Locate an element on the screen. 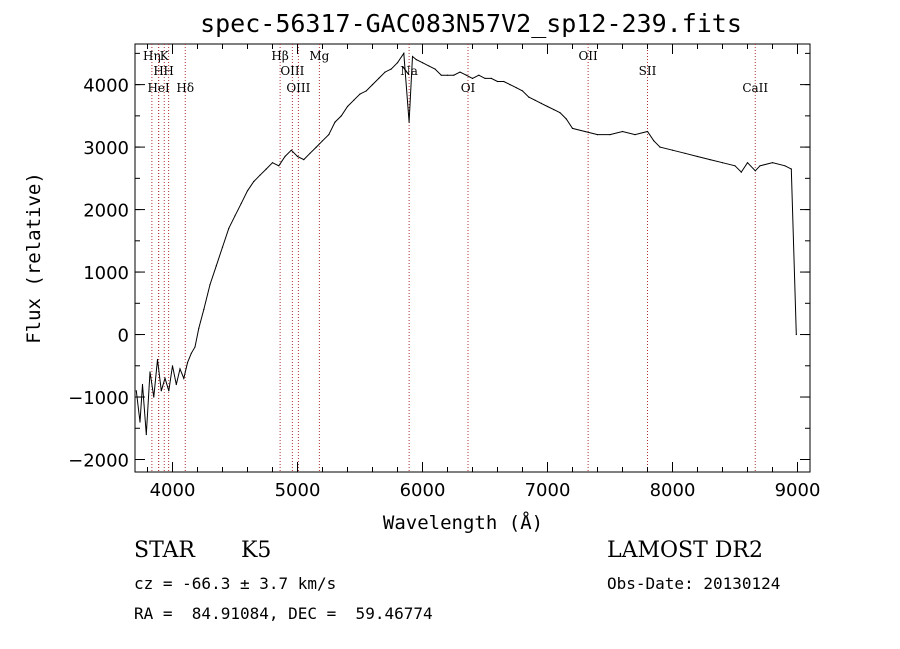 The height and width of the screenshot is (649, 900). spectral-line-label: H is located at coordinates (168, 71).